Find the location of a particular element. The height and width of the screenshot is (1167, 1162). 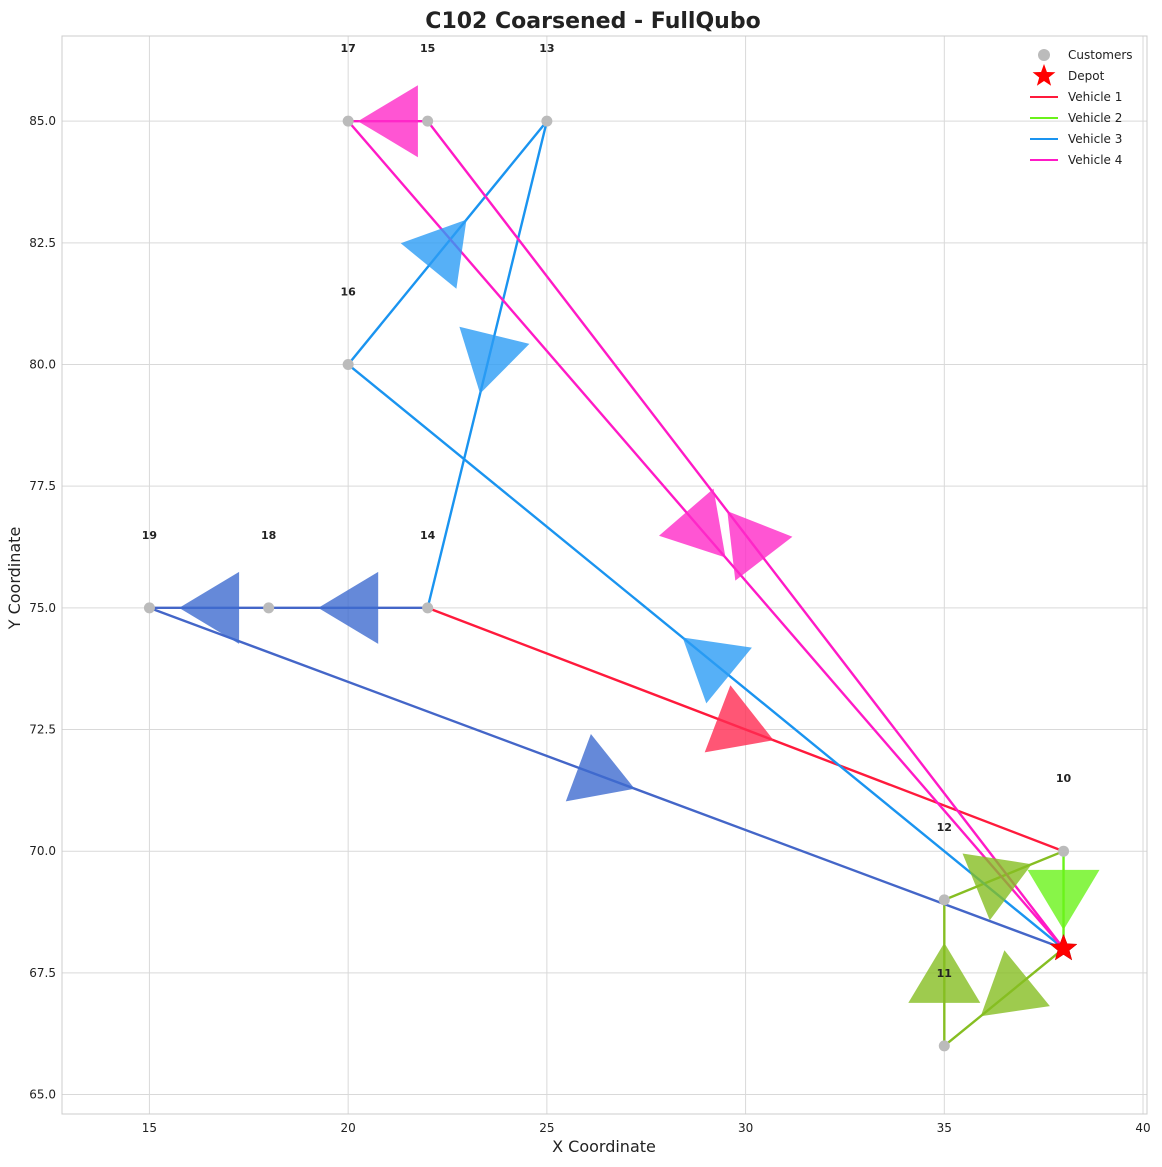

x-tick-label: 35 is located at coordinates (944, 1128).